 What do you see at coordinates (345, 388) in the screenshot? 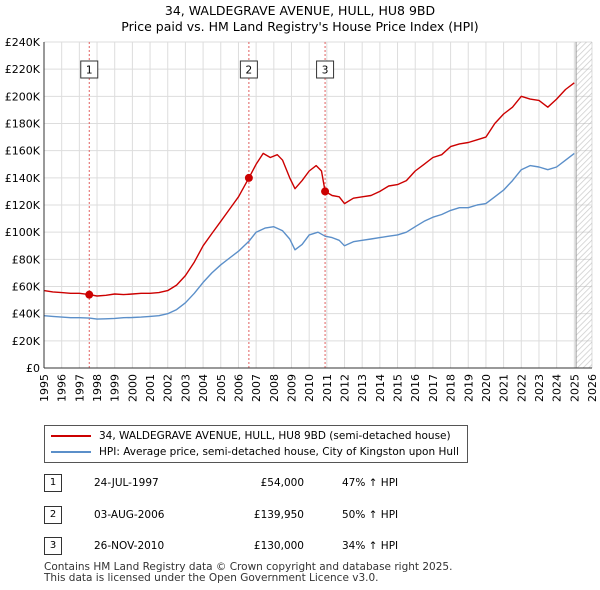
I see `x-tick-label: 2012` at bounding box center [345, 388].